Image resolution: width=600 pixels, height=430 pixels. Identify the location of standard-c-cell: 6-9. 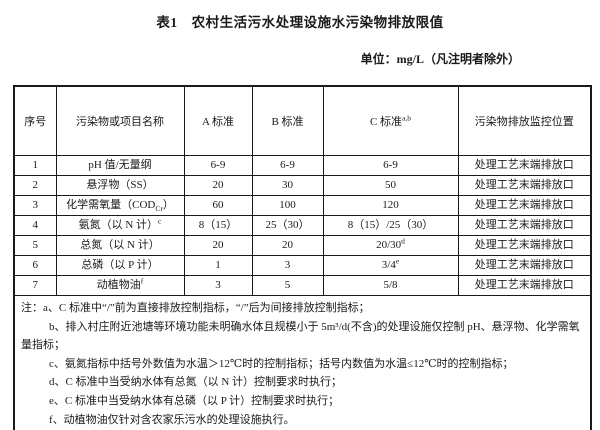
(390, 165).